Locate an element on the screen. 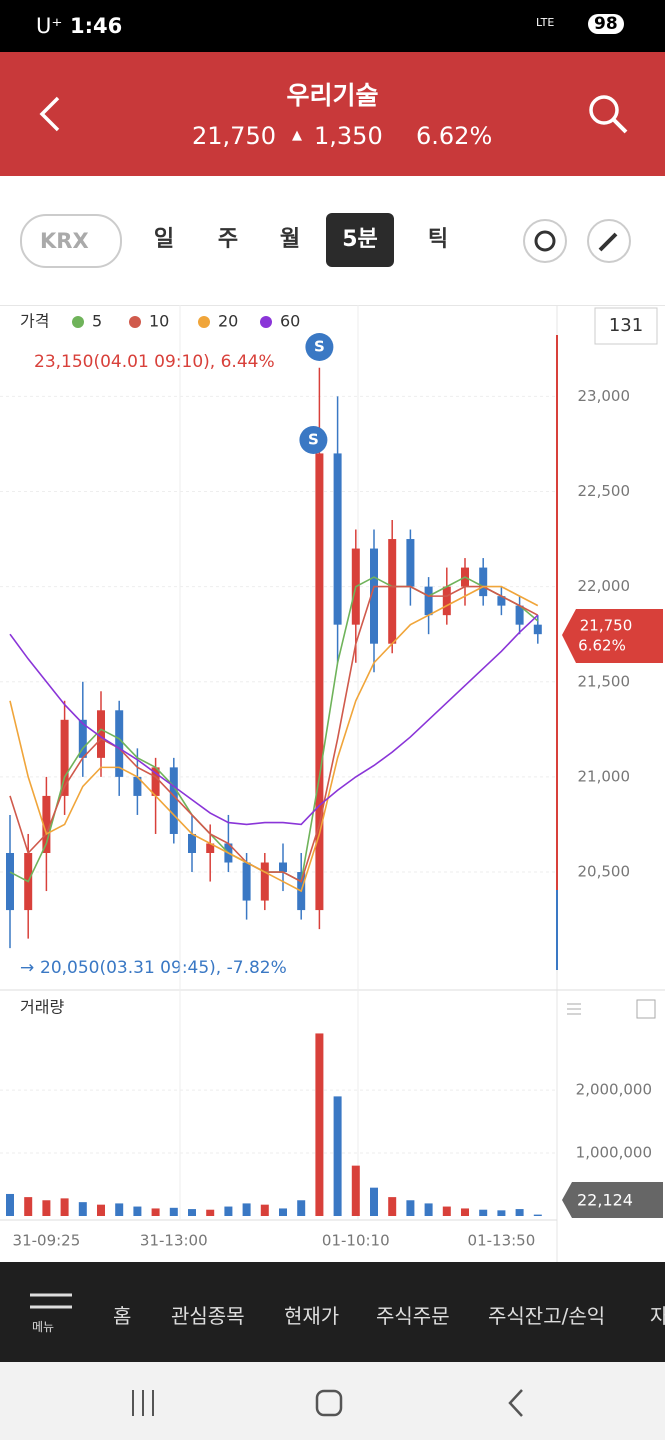 This screenshot has width=665, height=1444. y-tick-label: 20,500 is located at coordinates (604, 872).